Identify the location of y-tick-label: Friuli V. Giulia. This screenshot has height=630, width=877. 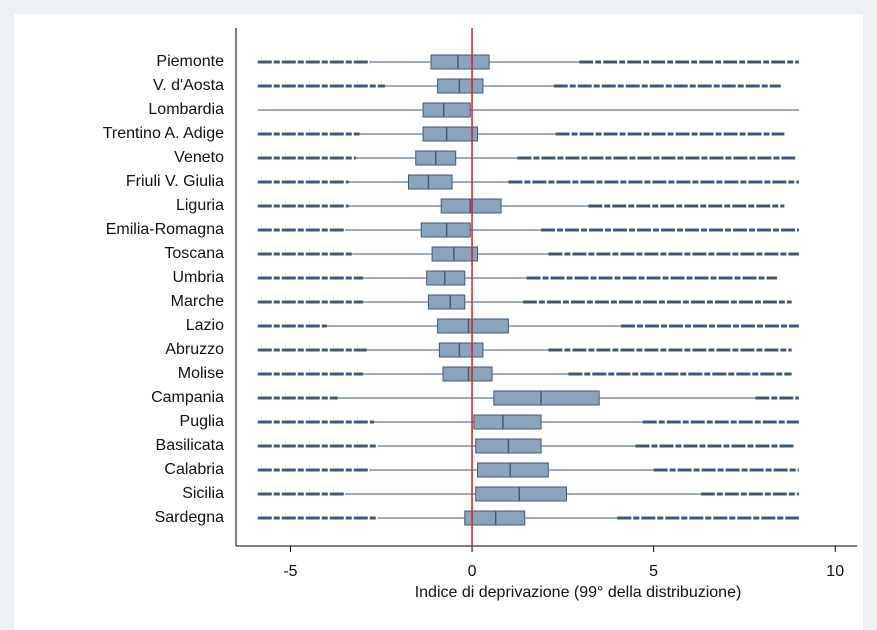
(175, 181).